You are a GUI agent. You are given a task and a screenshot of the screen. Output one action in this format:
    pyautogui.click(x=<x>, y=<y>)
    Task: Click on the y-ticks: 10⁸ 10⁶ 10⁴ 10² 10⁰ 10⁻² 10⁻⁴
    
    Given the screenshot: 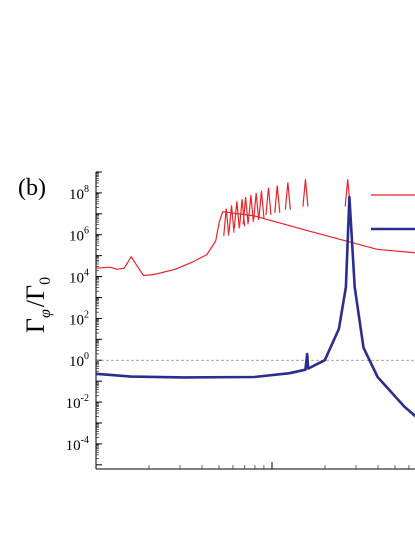 What is the action you would take?
    pyautogui.click(x=84, y=318)
    